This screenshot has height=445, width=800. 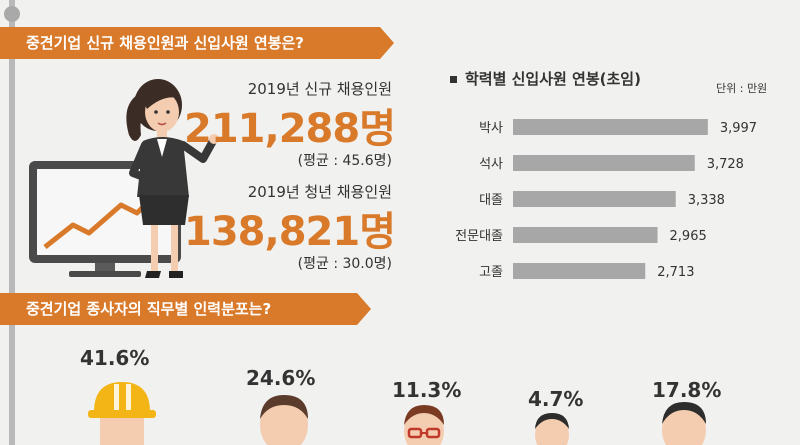 I want to click on new-hires-avg: (평균 : 45.6명), so click(x=344, y=161).